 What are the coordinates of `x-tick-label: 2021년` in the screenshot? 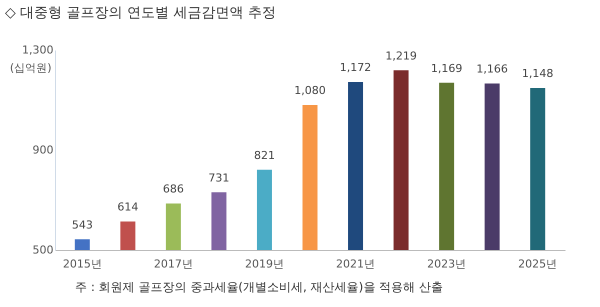 It's located at (356, 264).